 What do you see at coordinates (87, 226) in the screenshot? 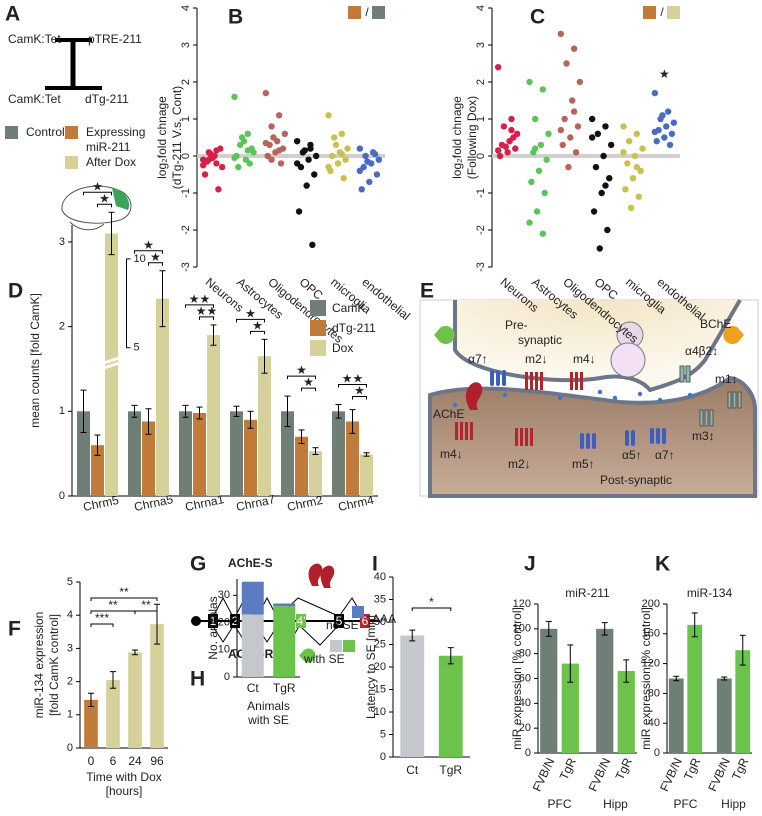
I see `cerebellum` at bounding box center [87, 226].